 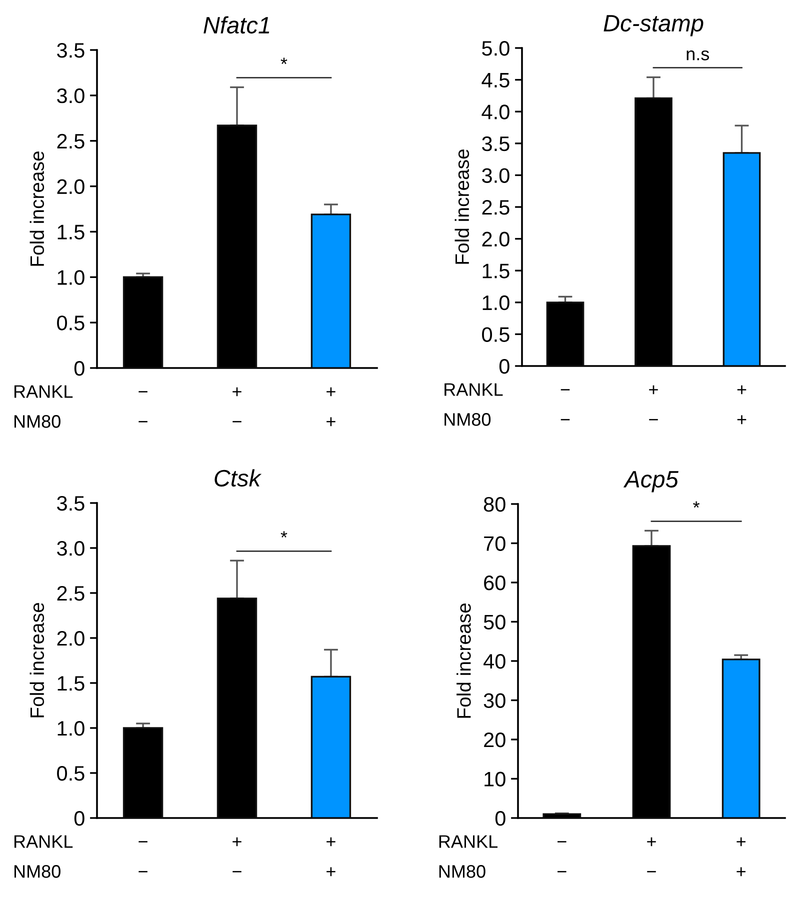 I want to click on y-tick-label: 60, so click(x=495, y=583).